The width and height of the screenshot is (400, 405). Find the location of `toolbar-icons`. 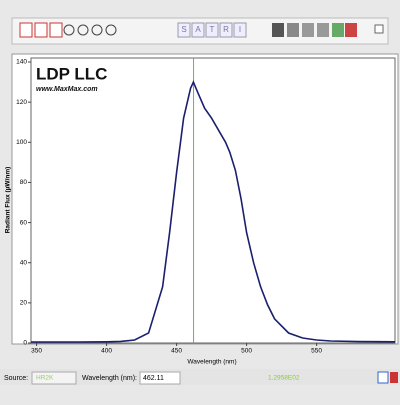

toolbar-icons is located at coordinates (201, 30).